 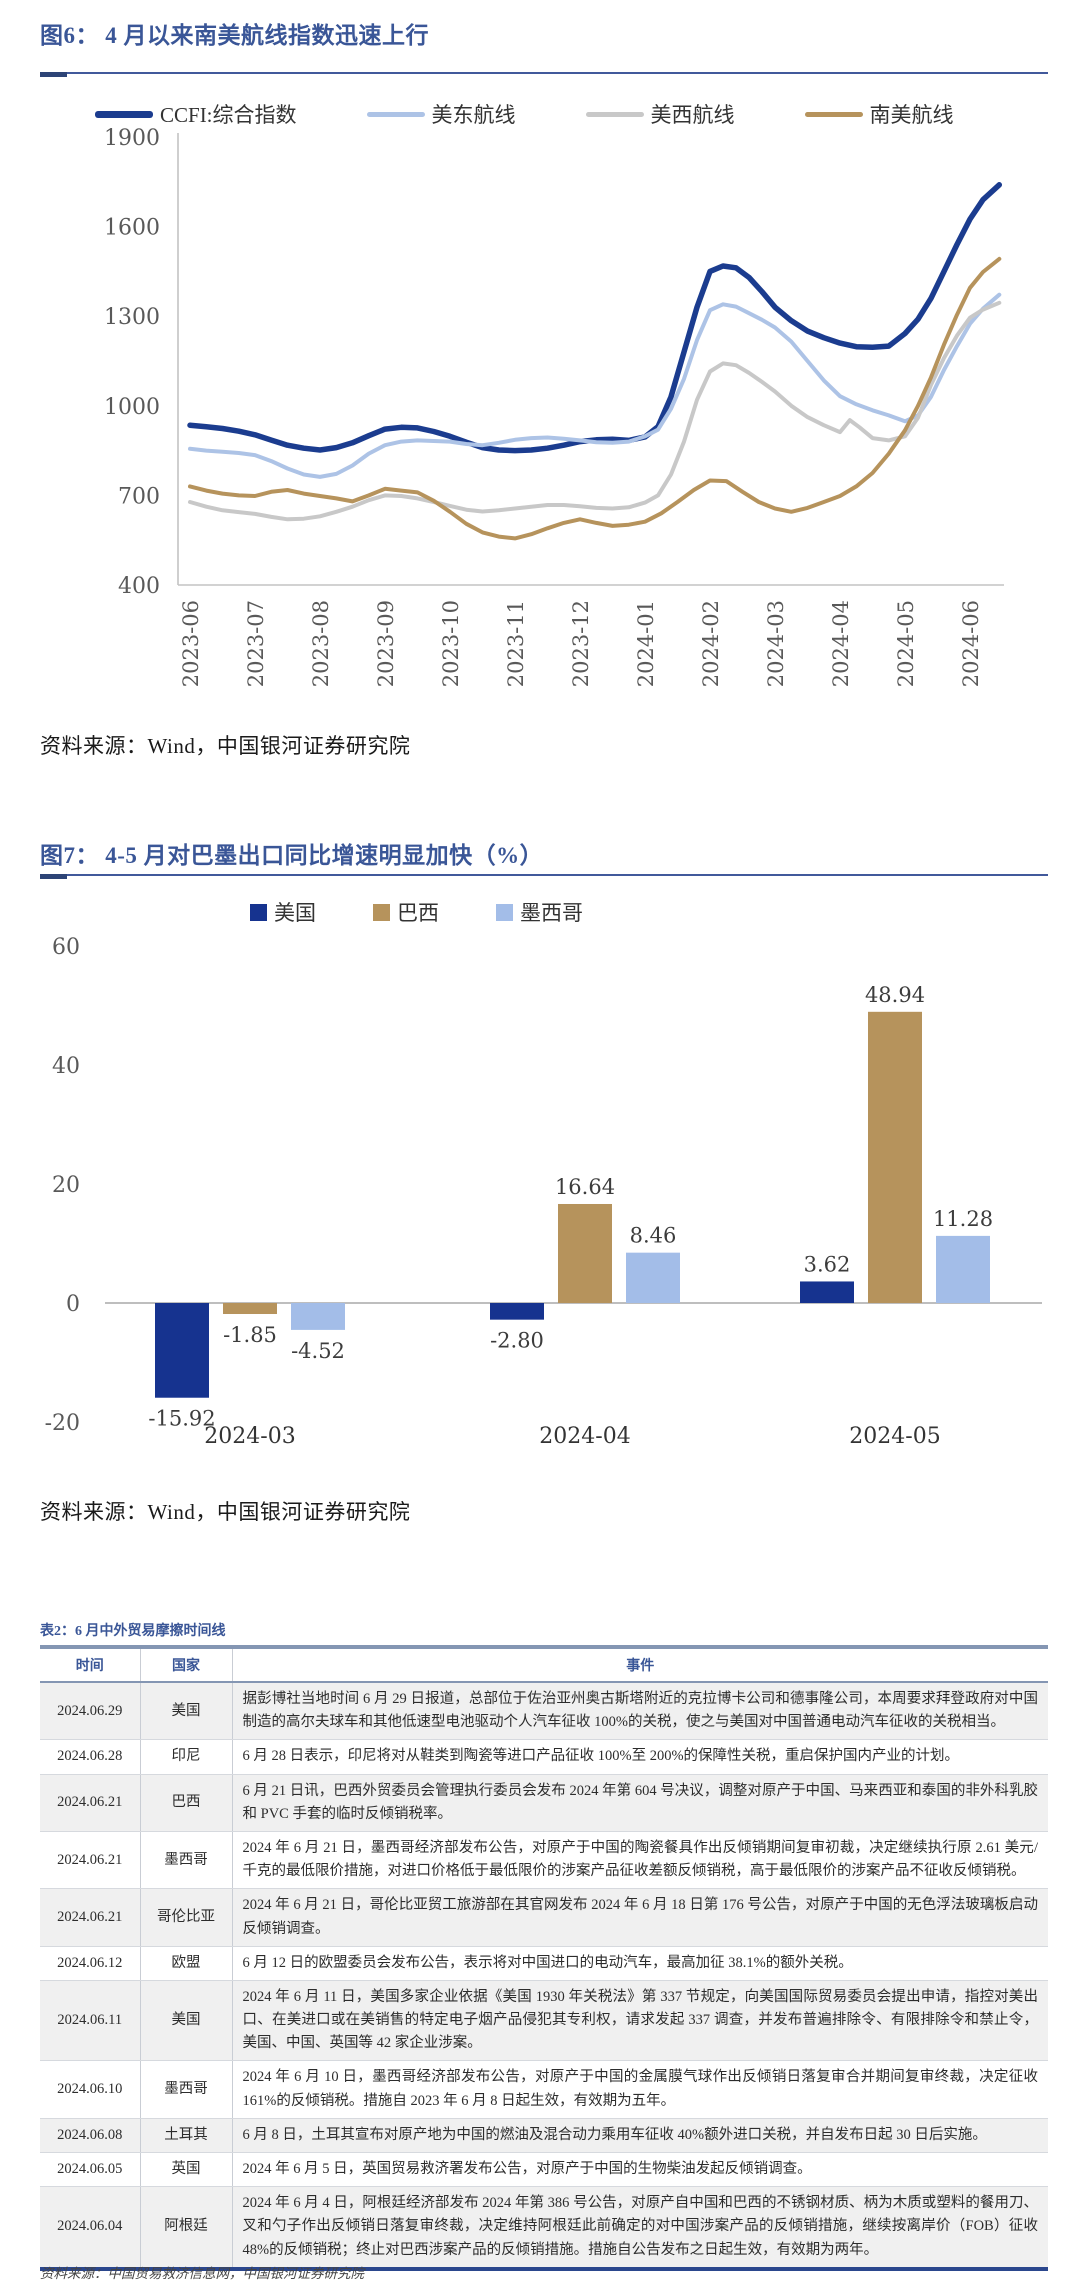 I want to click on legend-label: 南美航线, so click(x=911, y=115).